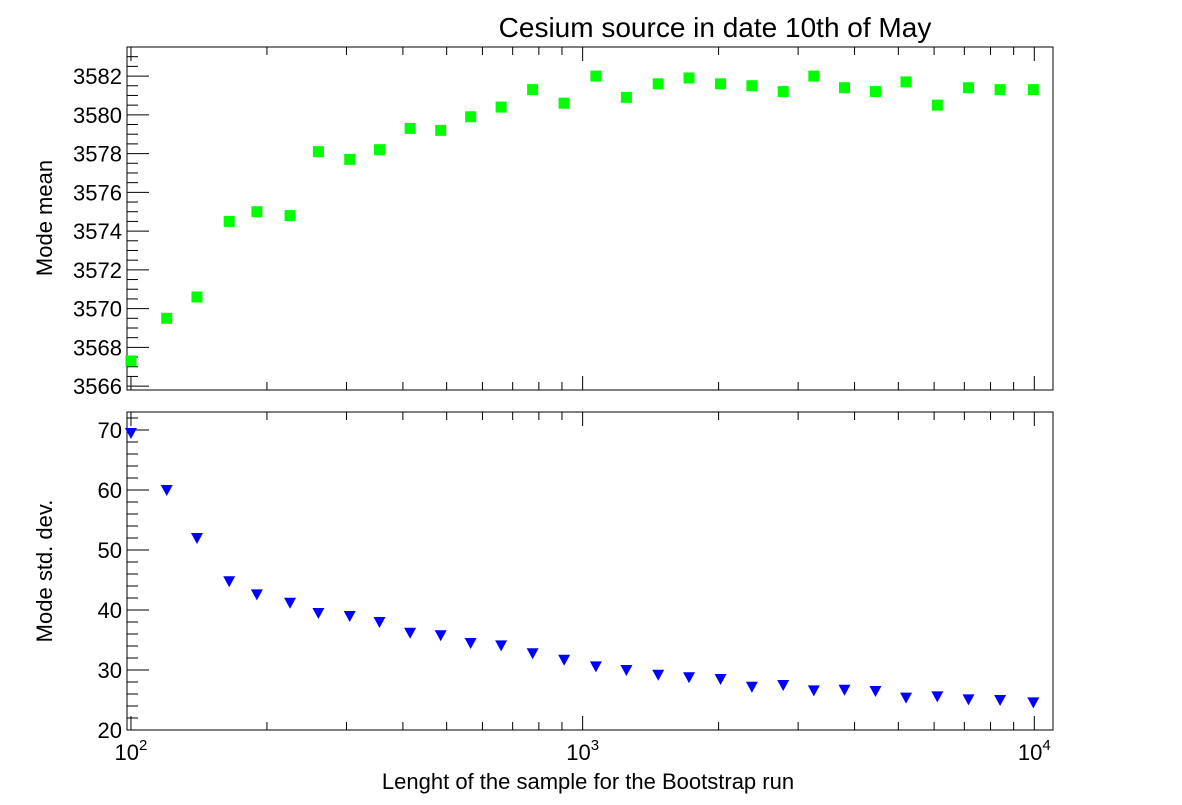  I want to click on x-tick-label: 10⁴, so click(1034, 751).